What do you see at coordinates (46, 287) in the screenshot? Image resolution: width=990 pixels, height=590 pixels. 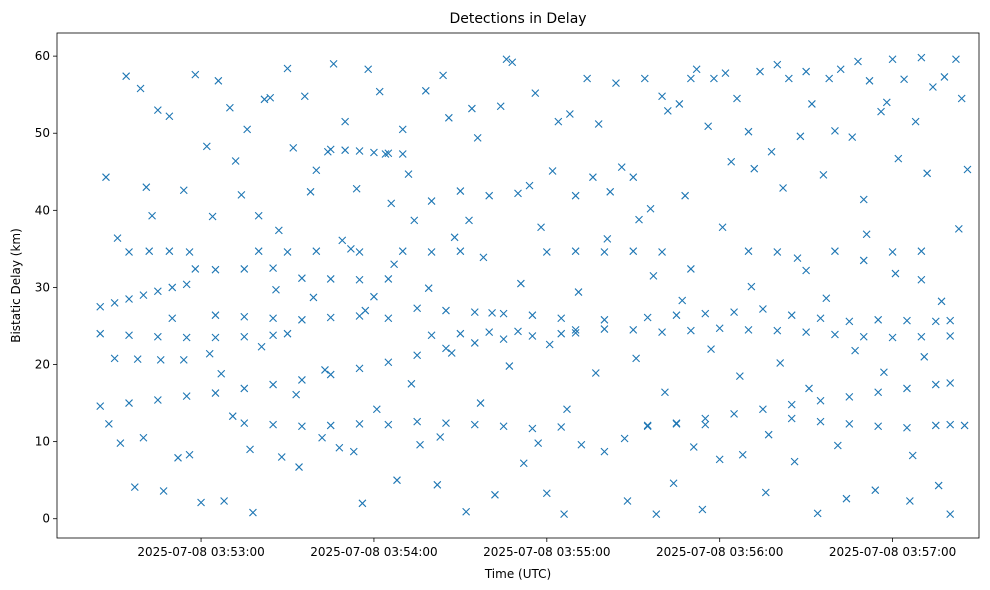 I see `y-axis: 0 10 20 30 40 50 60` at bounding box center [46, 287].